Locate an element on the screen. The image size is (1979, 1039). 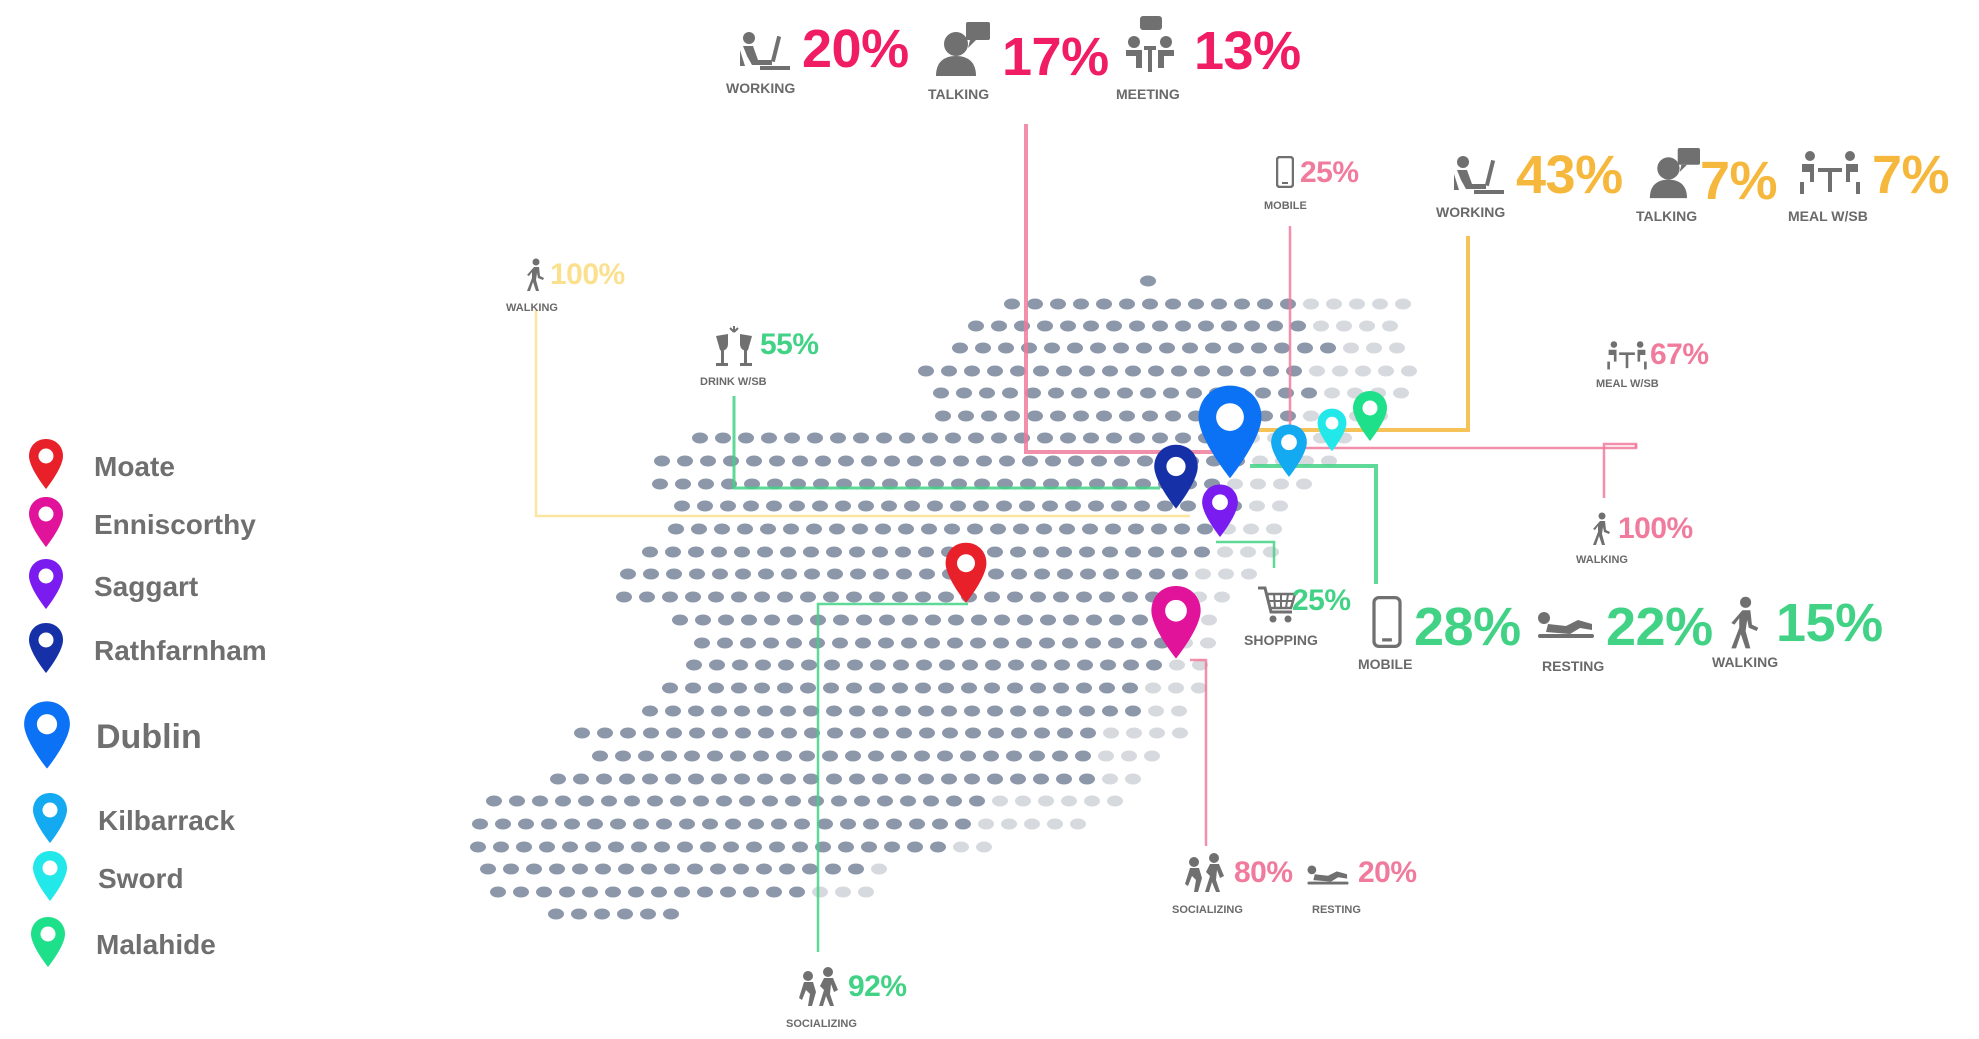
stat-value: 20% is located at coordinates (855, 49).